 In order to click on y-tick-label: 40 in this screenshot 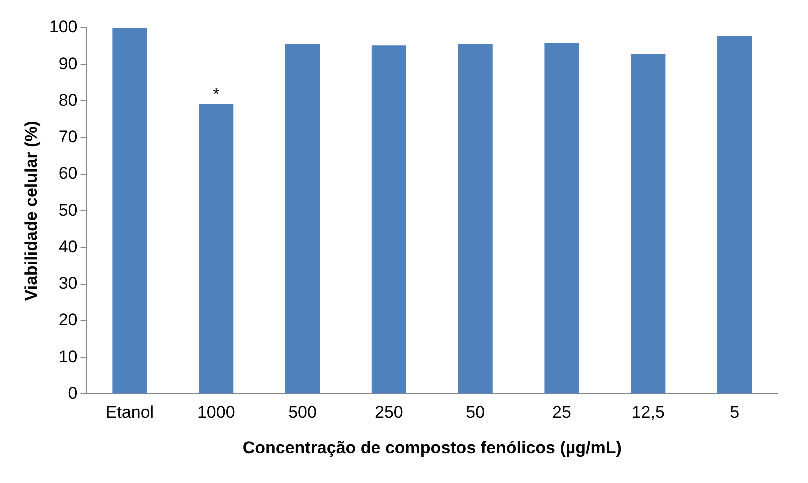, I will do `click(68, 246)`.